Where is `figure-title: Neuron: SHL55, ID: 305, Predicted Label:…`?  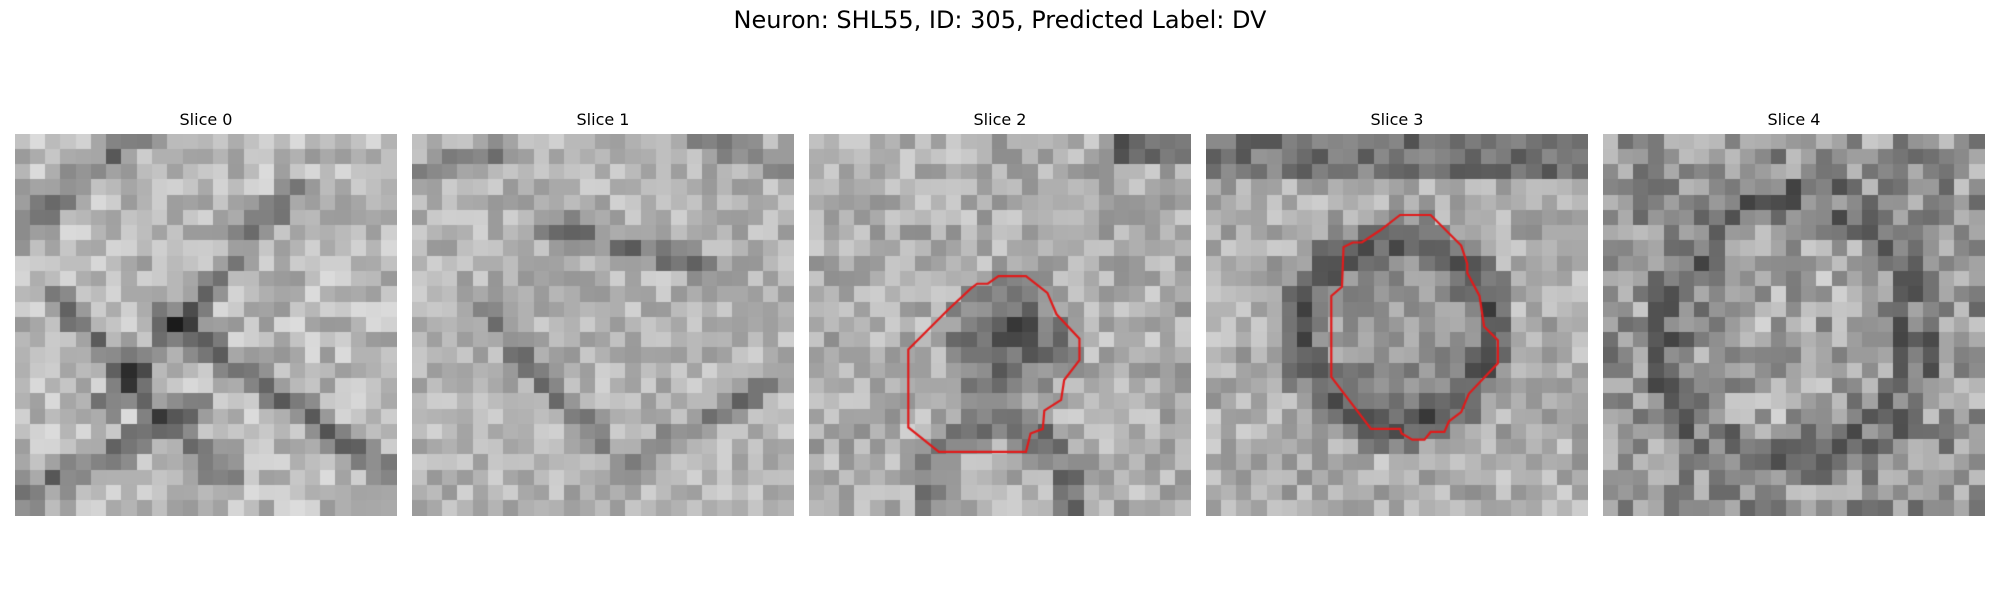 figure-title: Neuron: SHL55, ID: 305, Predicted Label:… is located at coordinates (1000, 20).